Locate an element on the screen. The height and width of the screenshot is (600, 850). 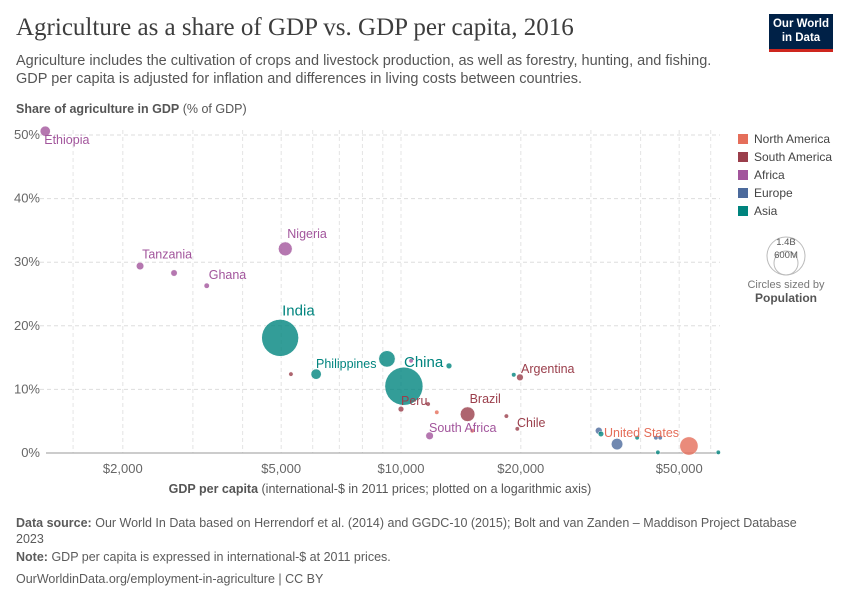
y-tick-label: 10% is located at coordinates (27, 388).